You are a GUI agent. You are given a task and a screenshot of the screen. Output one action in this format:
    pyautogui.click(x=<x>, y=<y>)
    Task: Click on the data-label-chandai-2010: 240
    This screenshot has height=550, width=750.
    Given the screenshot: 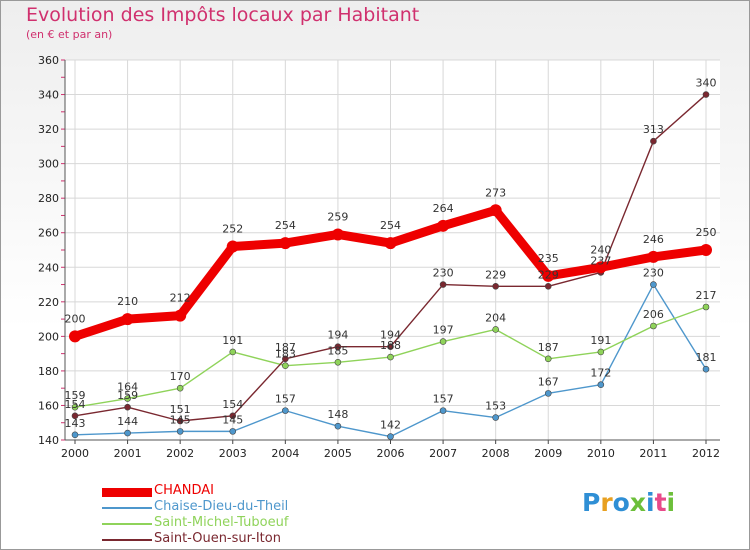 What is the action you would take?
    pyautogui.click(x=600, y=249)
    